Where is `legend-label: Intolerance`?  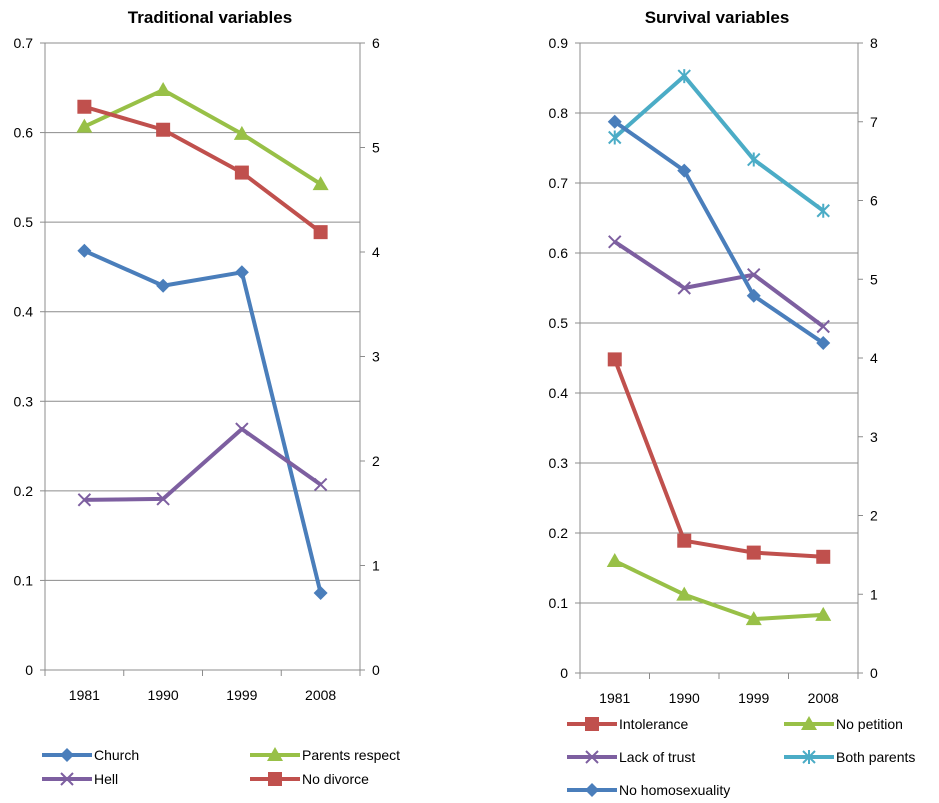
legend-label: Intolerance is located at coordinates (653, 724).